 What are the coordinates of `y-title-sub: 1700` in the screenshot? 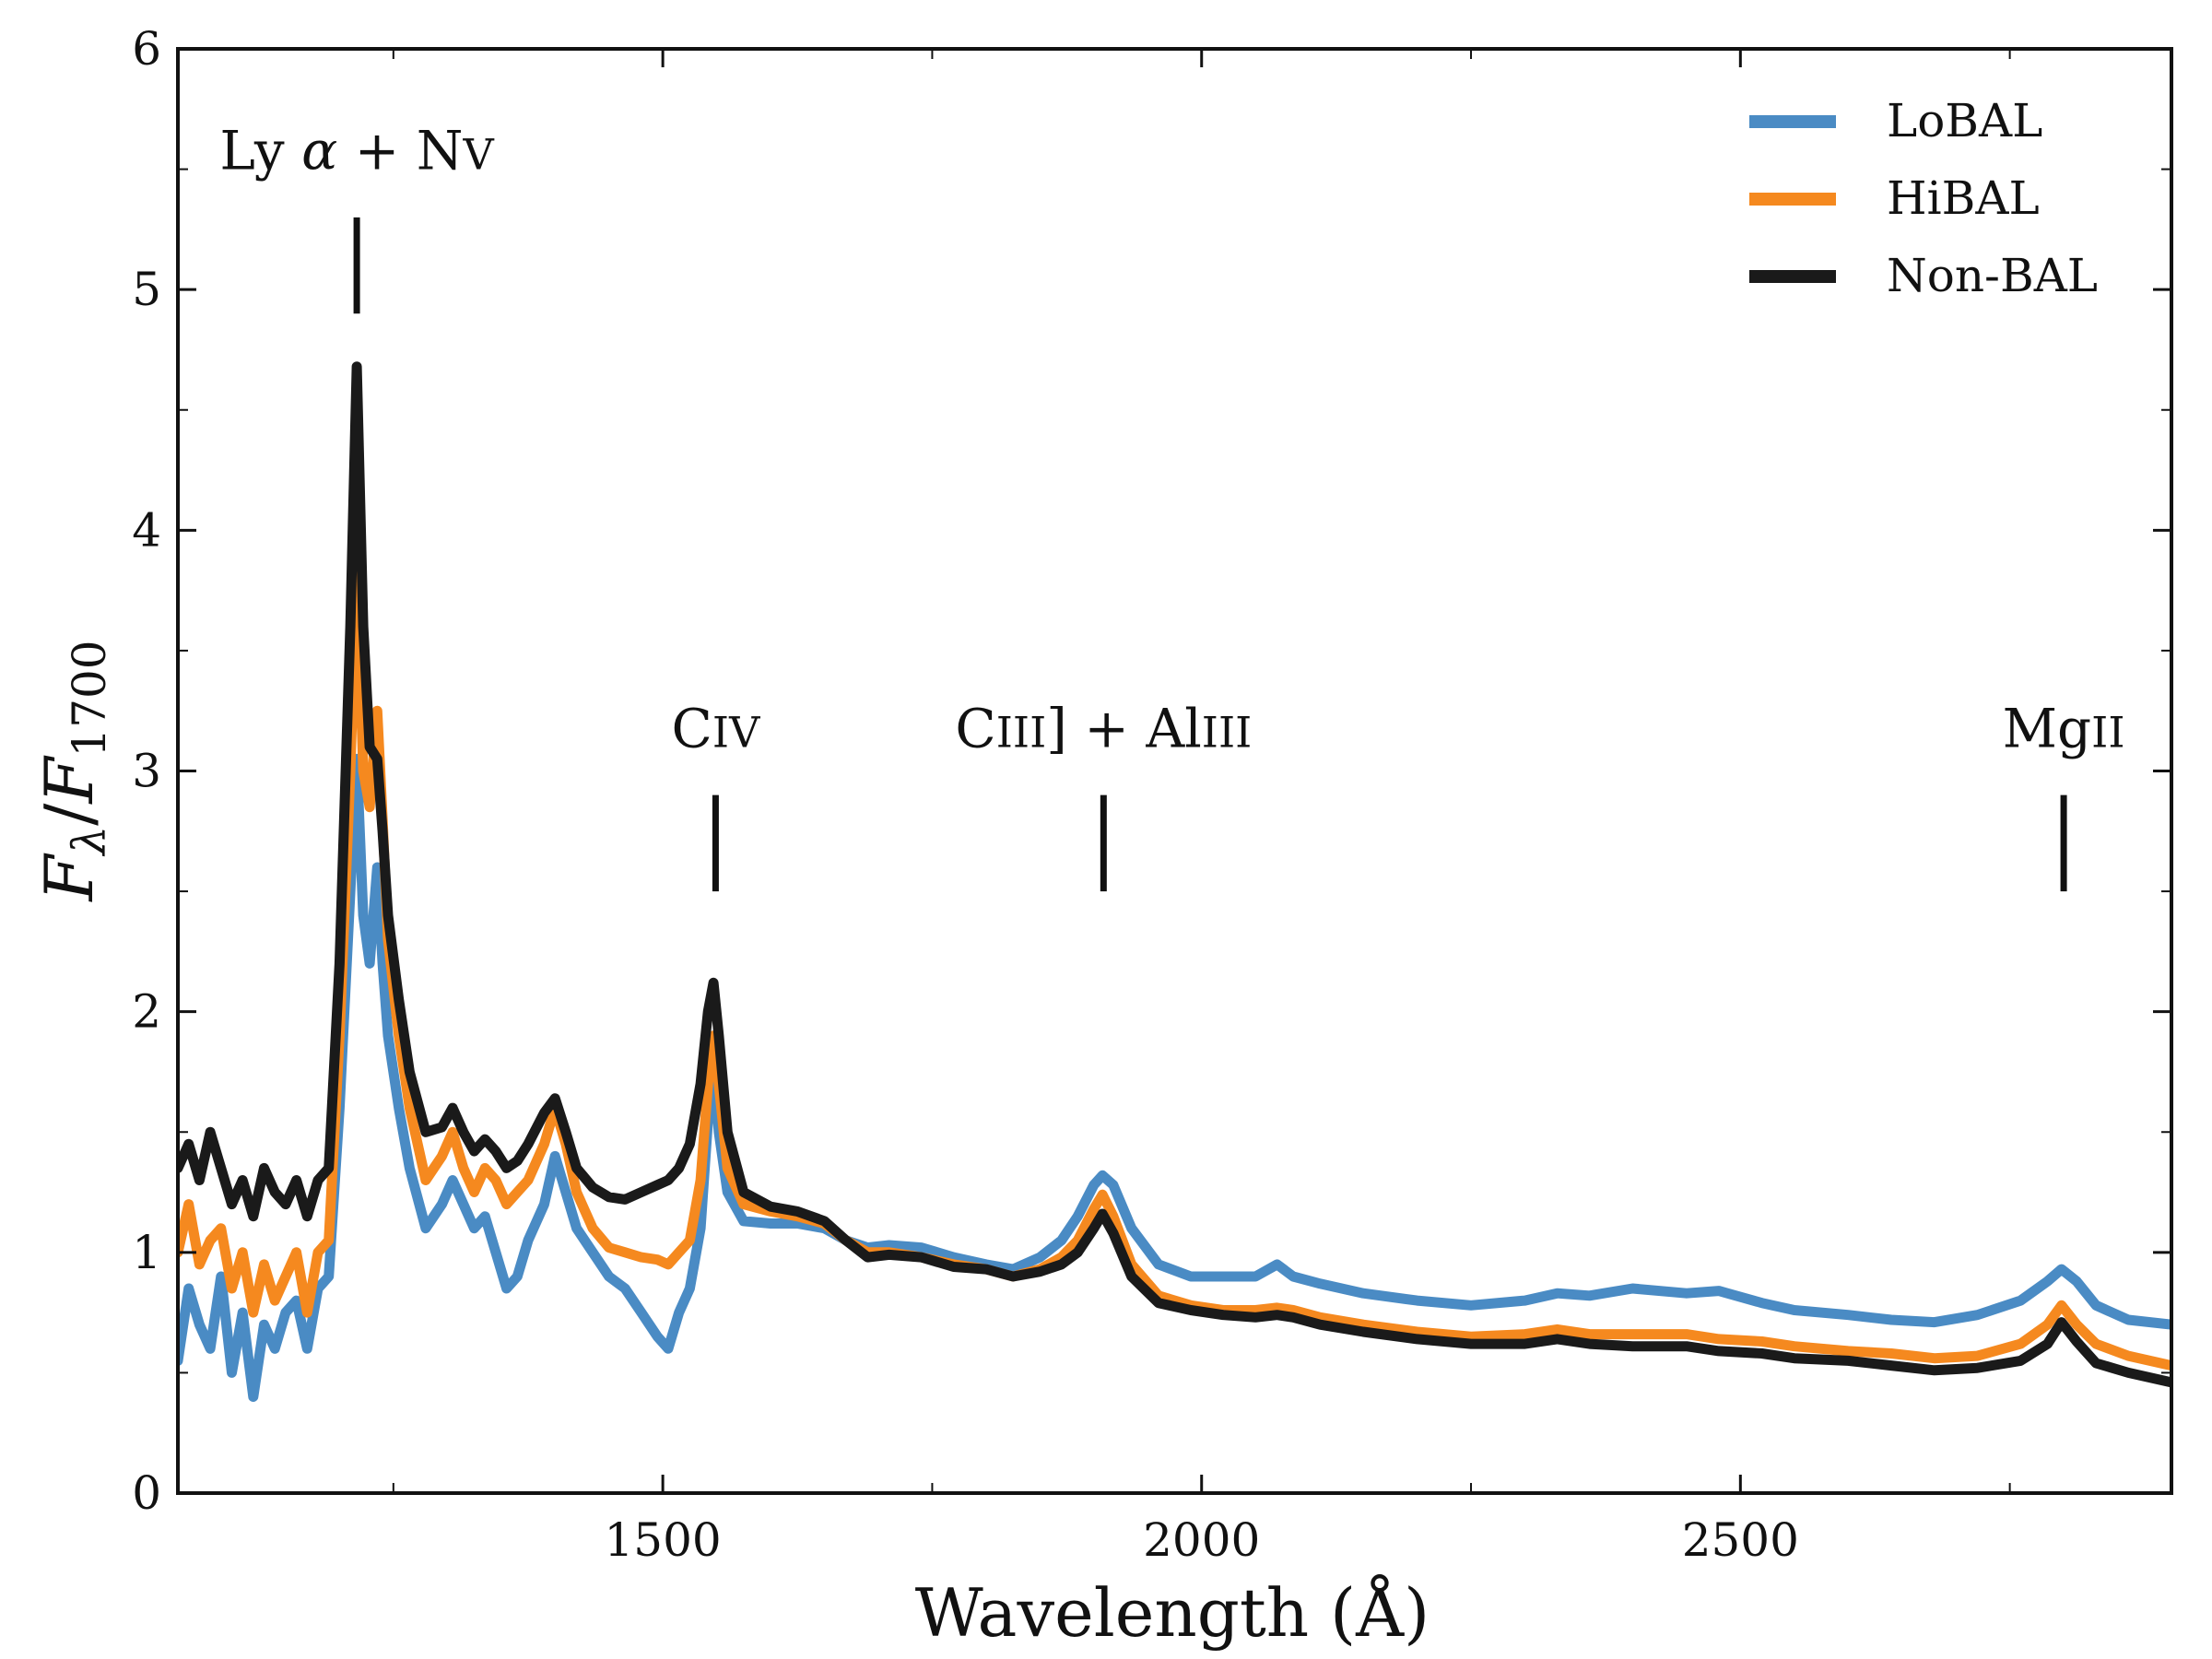 It's located at (89, 698).